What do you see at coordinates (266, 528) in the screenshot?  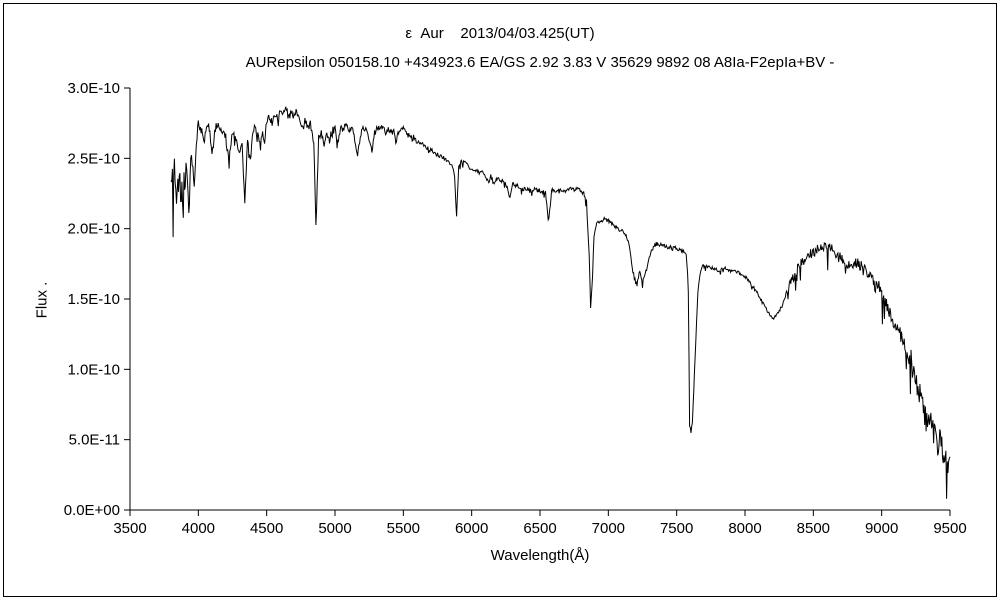 I see `x-tick-label: 4500` at bounding box center [266, 528].